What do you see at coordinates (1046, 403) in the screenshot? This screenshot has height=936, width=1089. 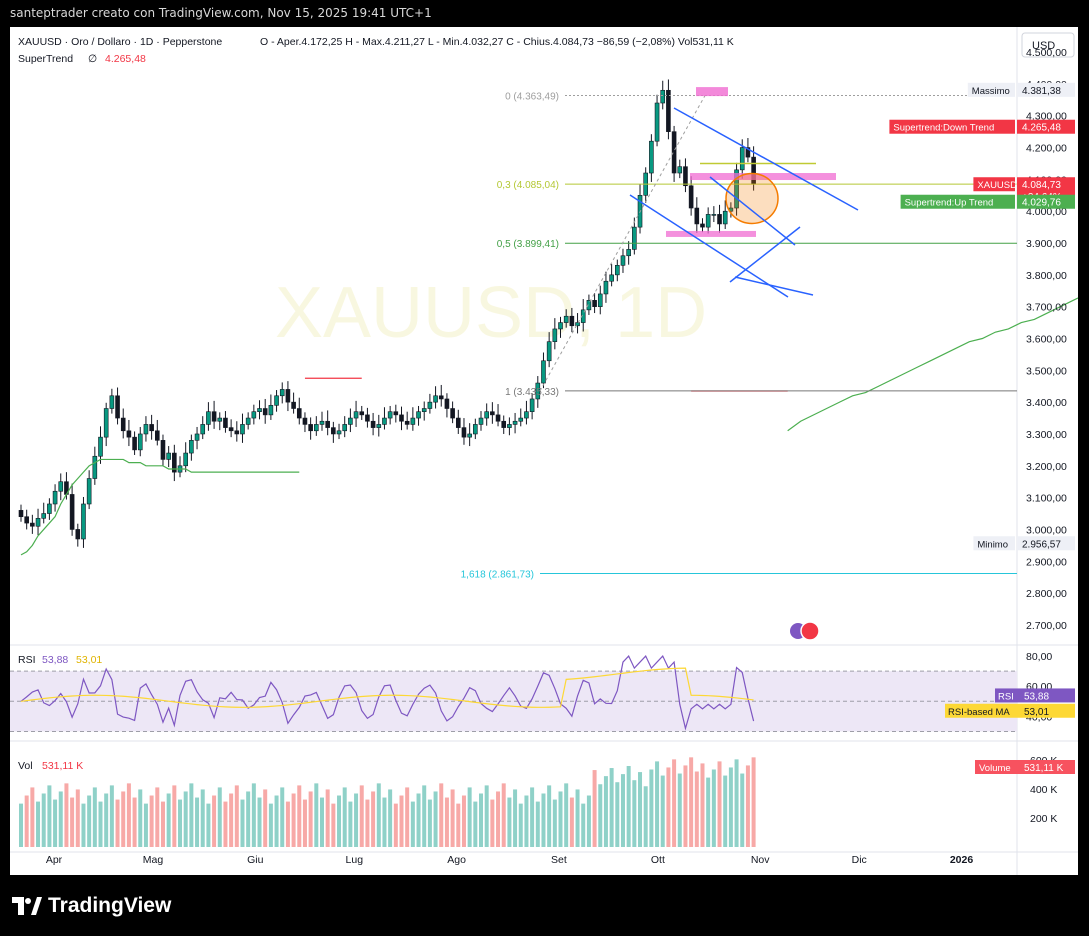 I see `price-tick-label: 3.400,00` at bounding box center [1046, 403].